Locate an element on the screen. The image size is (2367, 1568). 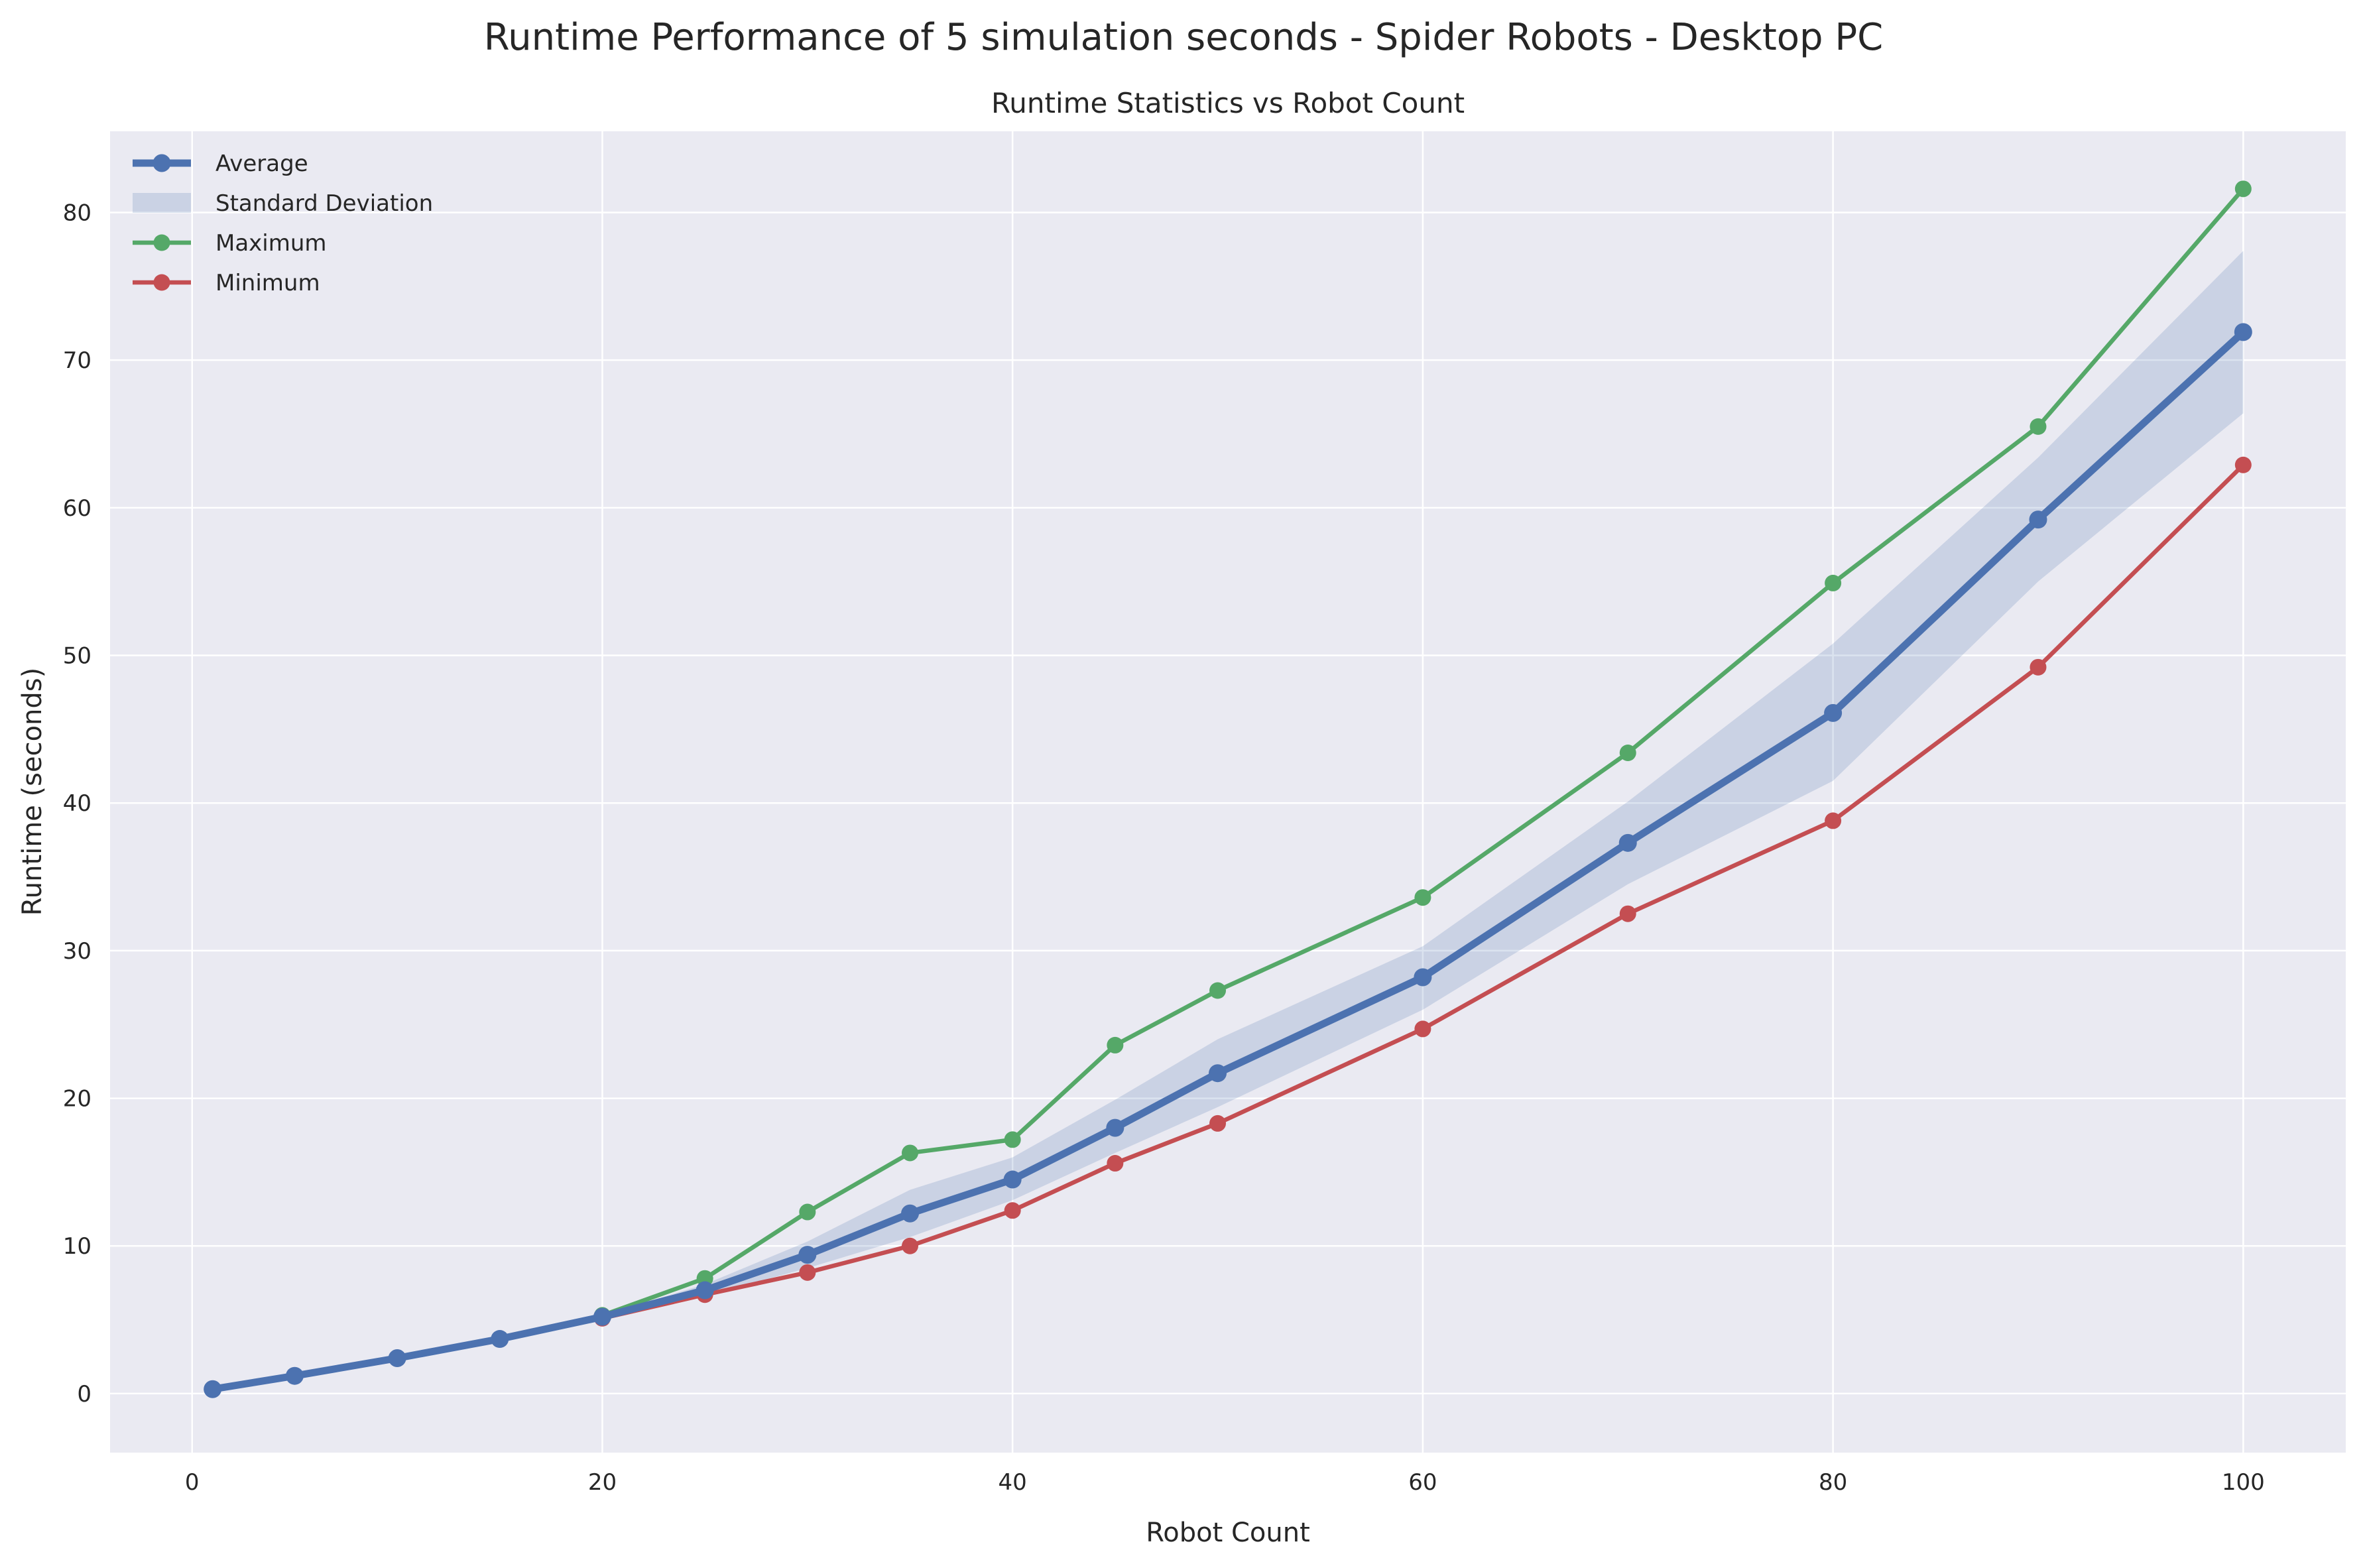
legend-label-minimum: Minimum is located at coordinates (267, 283).